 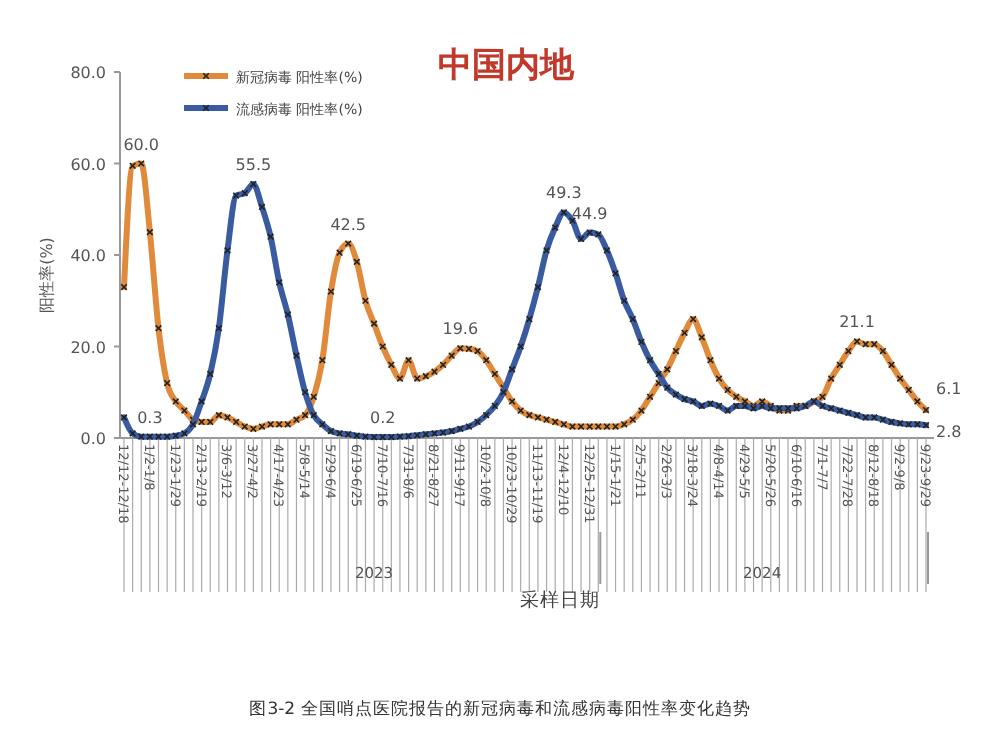 I want to click on data-label: 2.8, so click(x=949, y=432).